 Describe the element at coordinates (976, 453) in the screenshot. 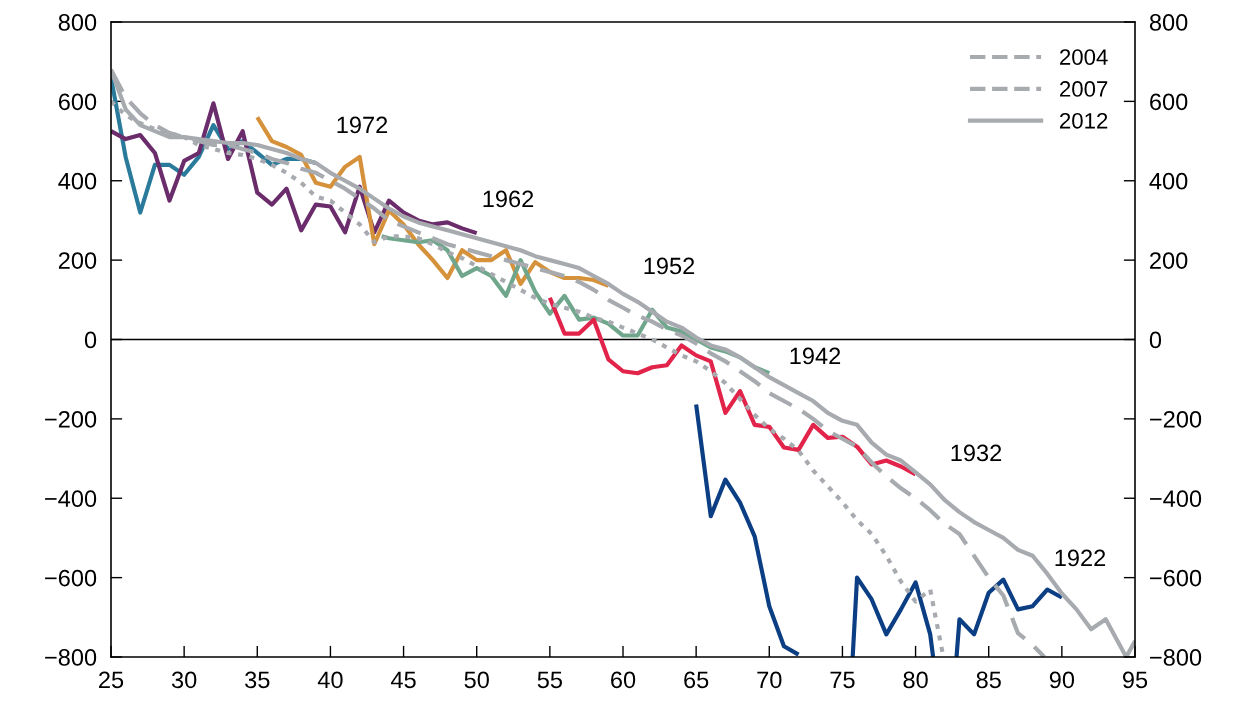

I see `annotation: 1932` at that location.